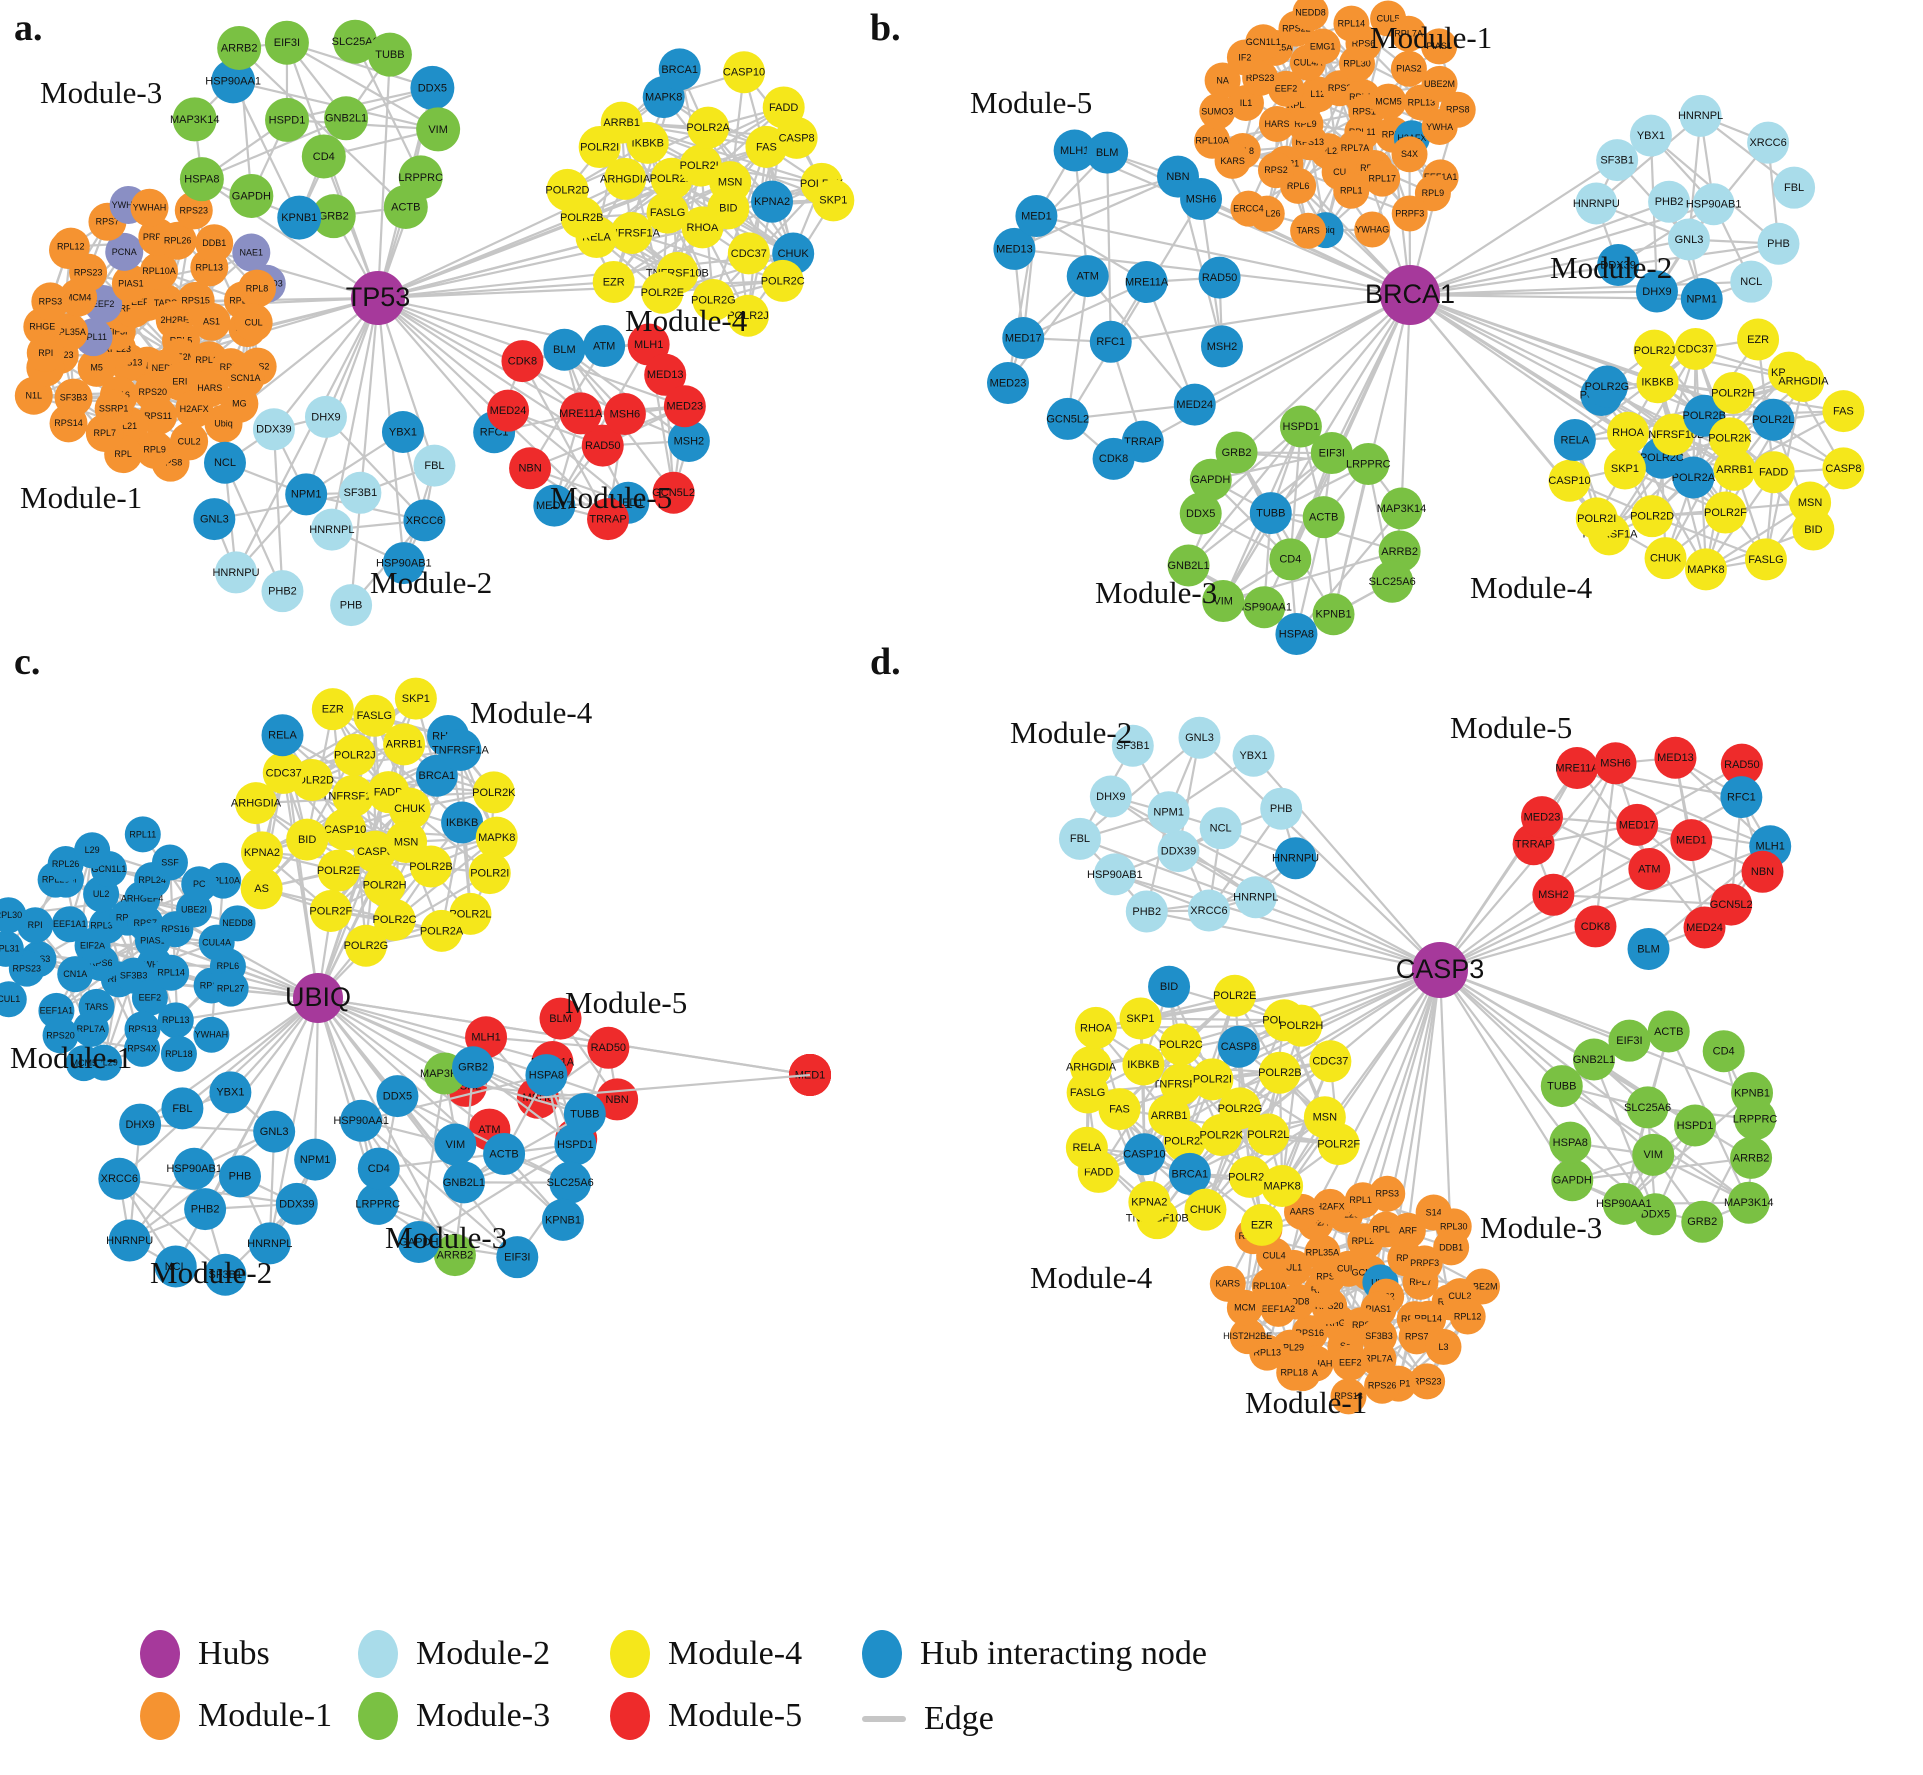 The image size is (1923, 1775). What do you see at coordinates (282, 735) in the screenshot?
I see `network-node: RELA` at bounding box center [282, 735].